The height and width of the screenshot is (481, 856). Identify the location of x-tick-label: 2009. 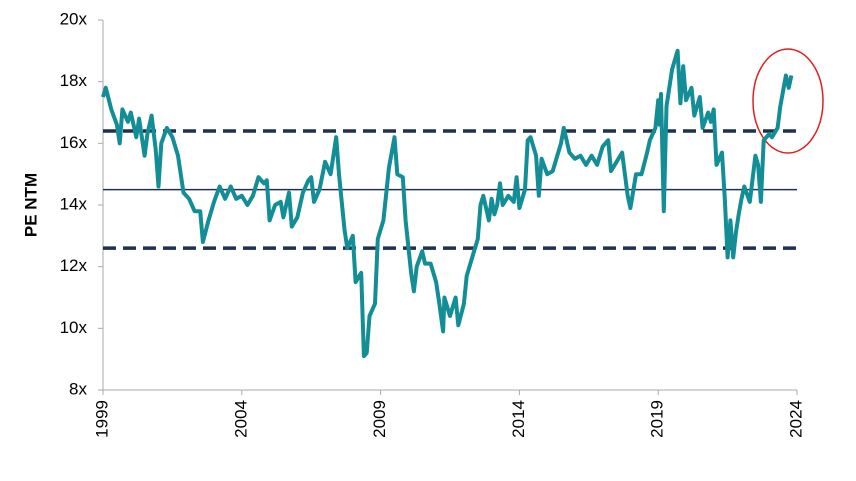
(379, 419).